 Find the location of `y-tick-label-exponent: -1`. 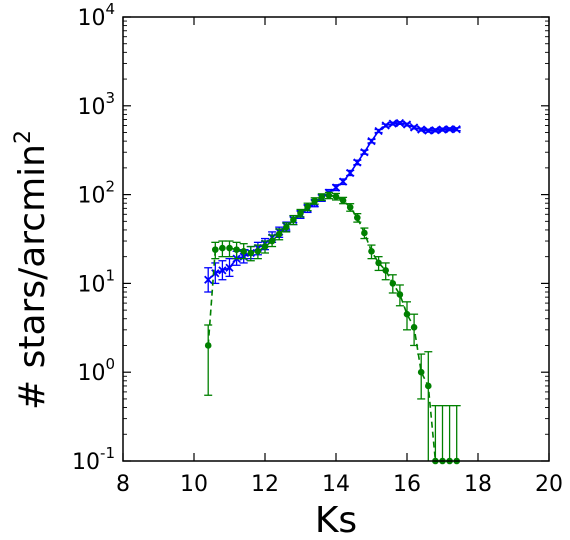

y-tick-label-exponent: -1 is located at coordinates (107, 453).